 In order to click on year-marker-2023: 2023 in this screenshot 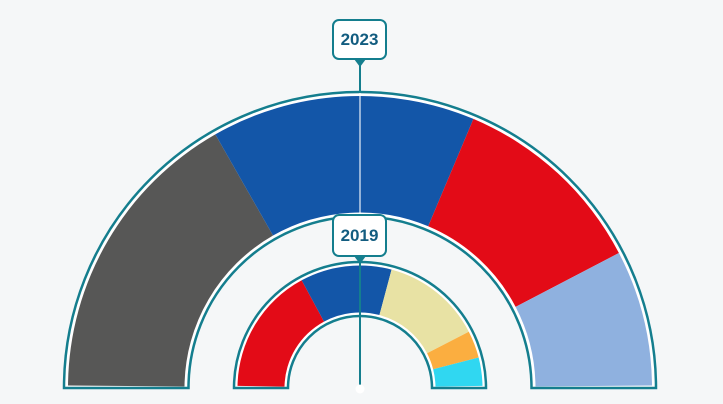, I will do `click(359, 39)`.